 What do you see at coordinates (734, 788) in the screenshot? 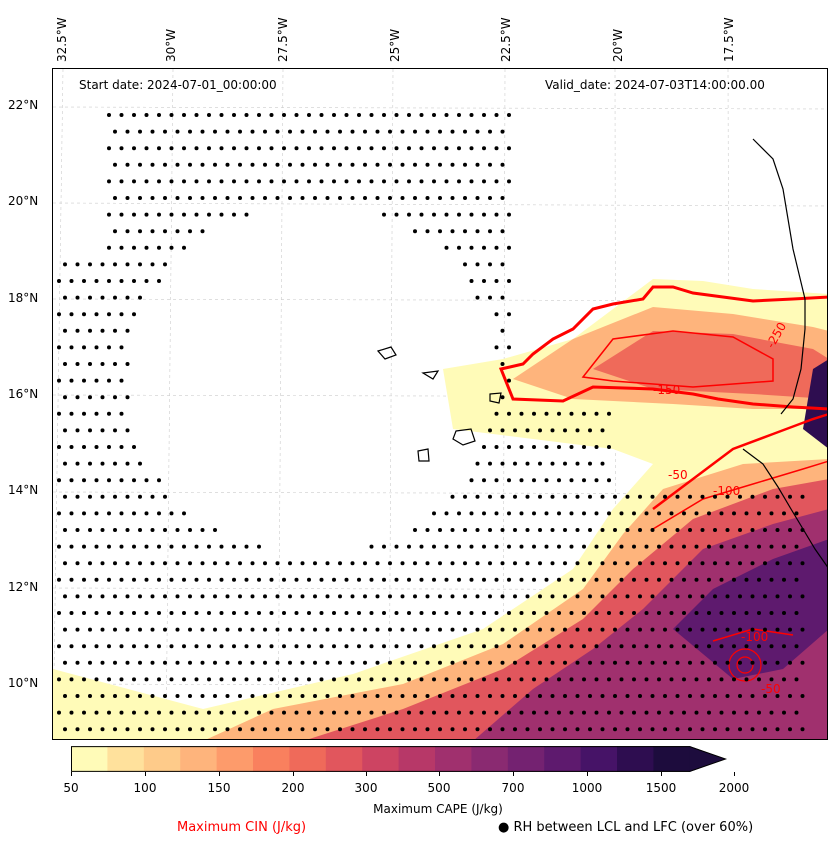
I see `colorbar-tick-label: 2000` at bounding box center [734, 788].